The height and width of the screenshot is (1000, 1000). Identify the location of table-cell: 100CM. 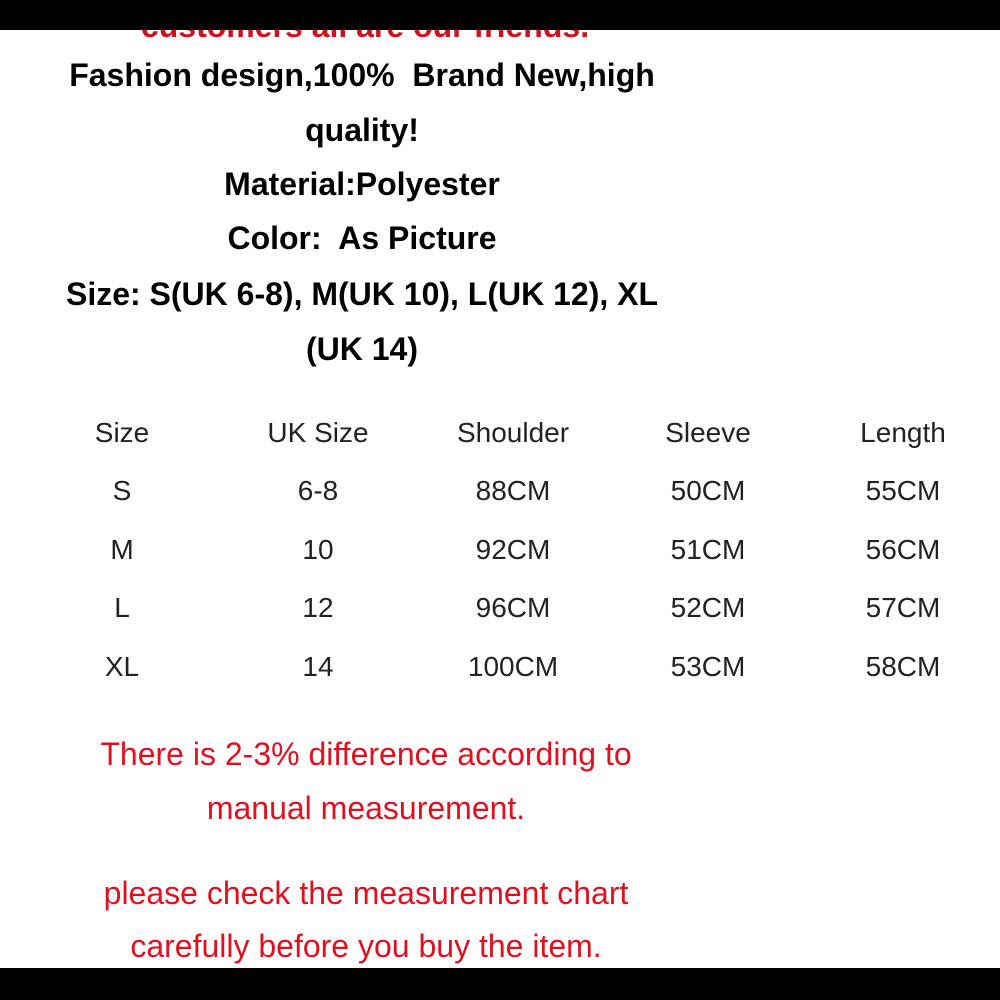
(513, 666).